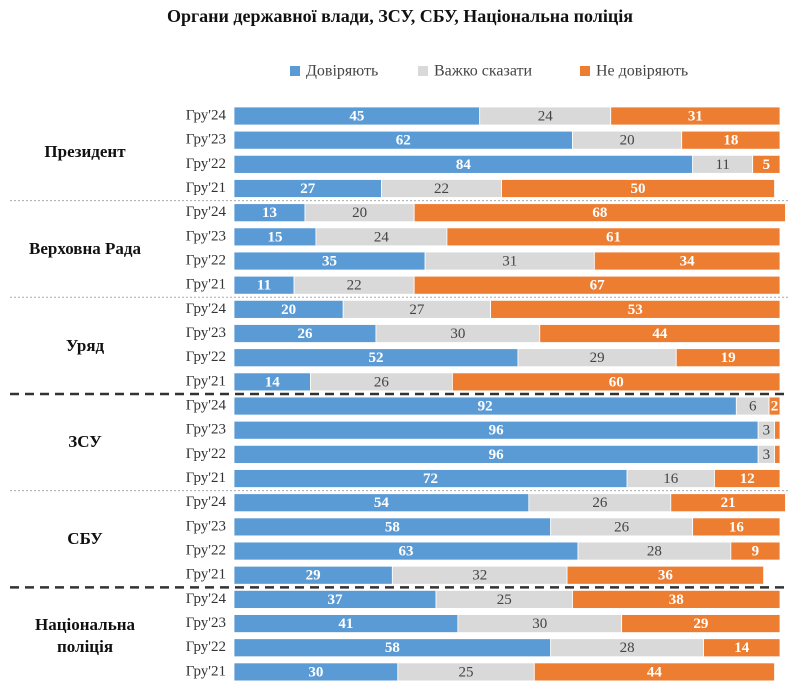  Describe the element at coordinates (264, 286) in the screenshot. I see `data-label: 11` at that location.